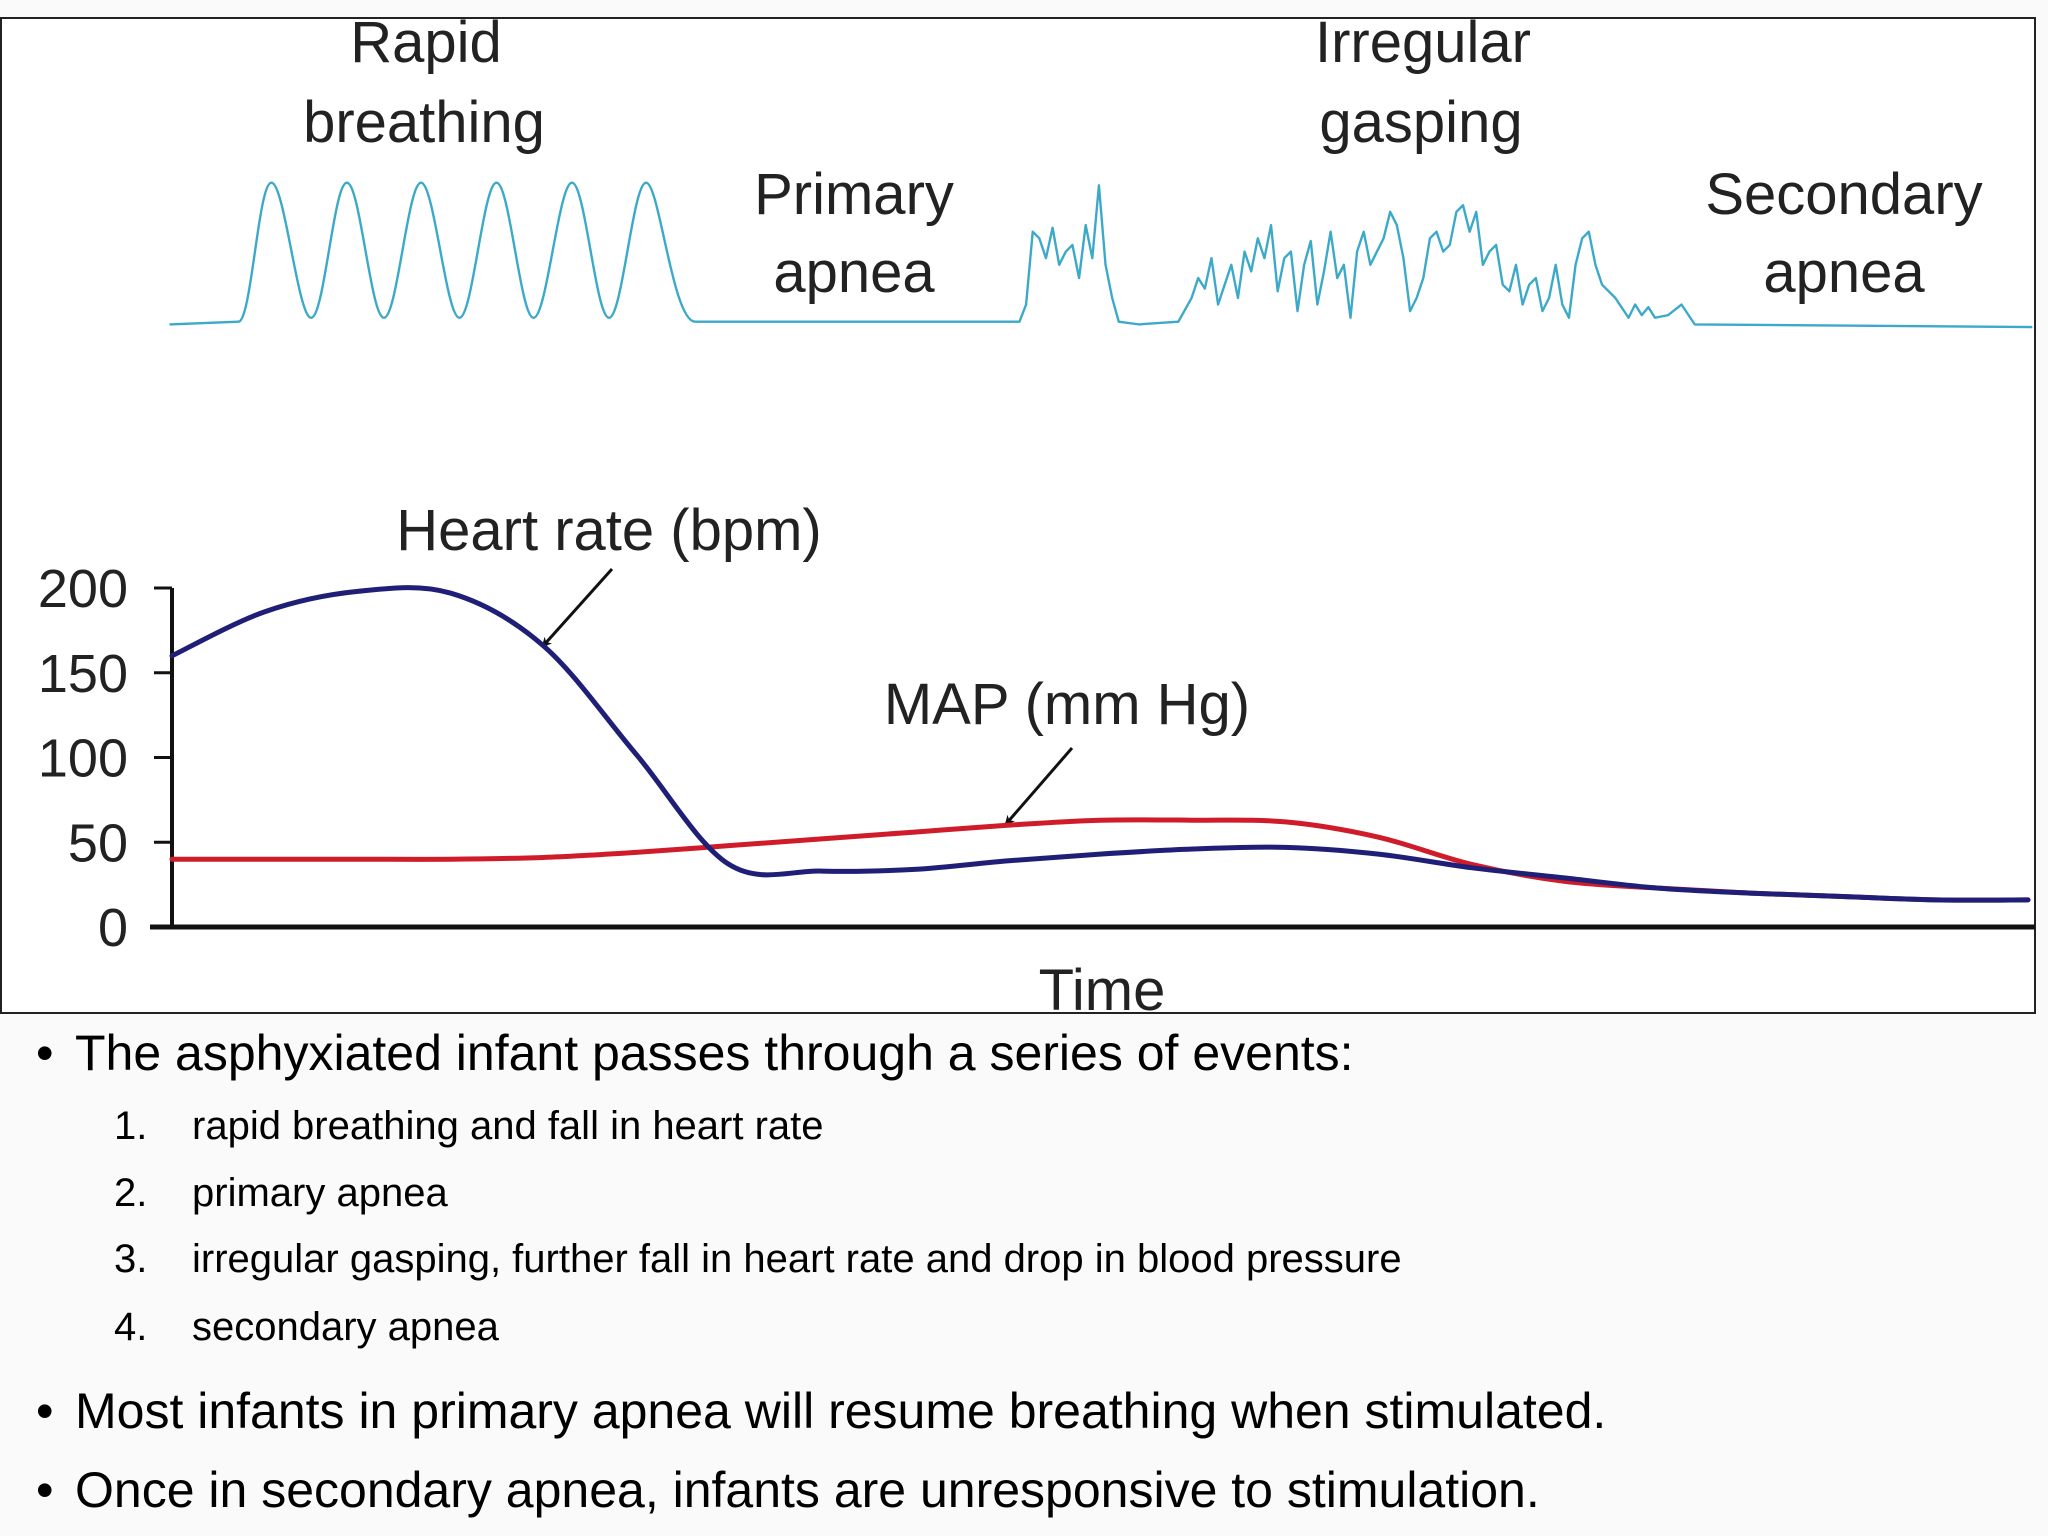  I want to click on series-label: Heart rate (bpm), so click(608, 530).